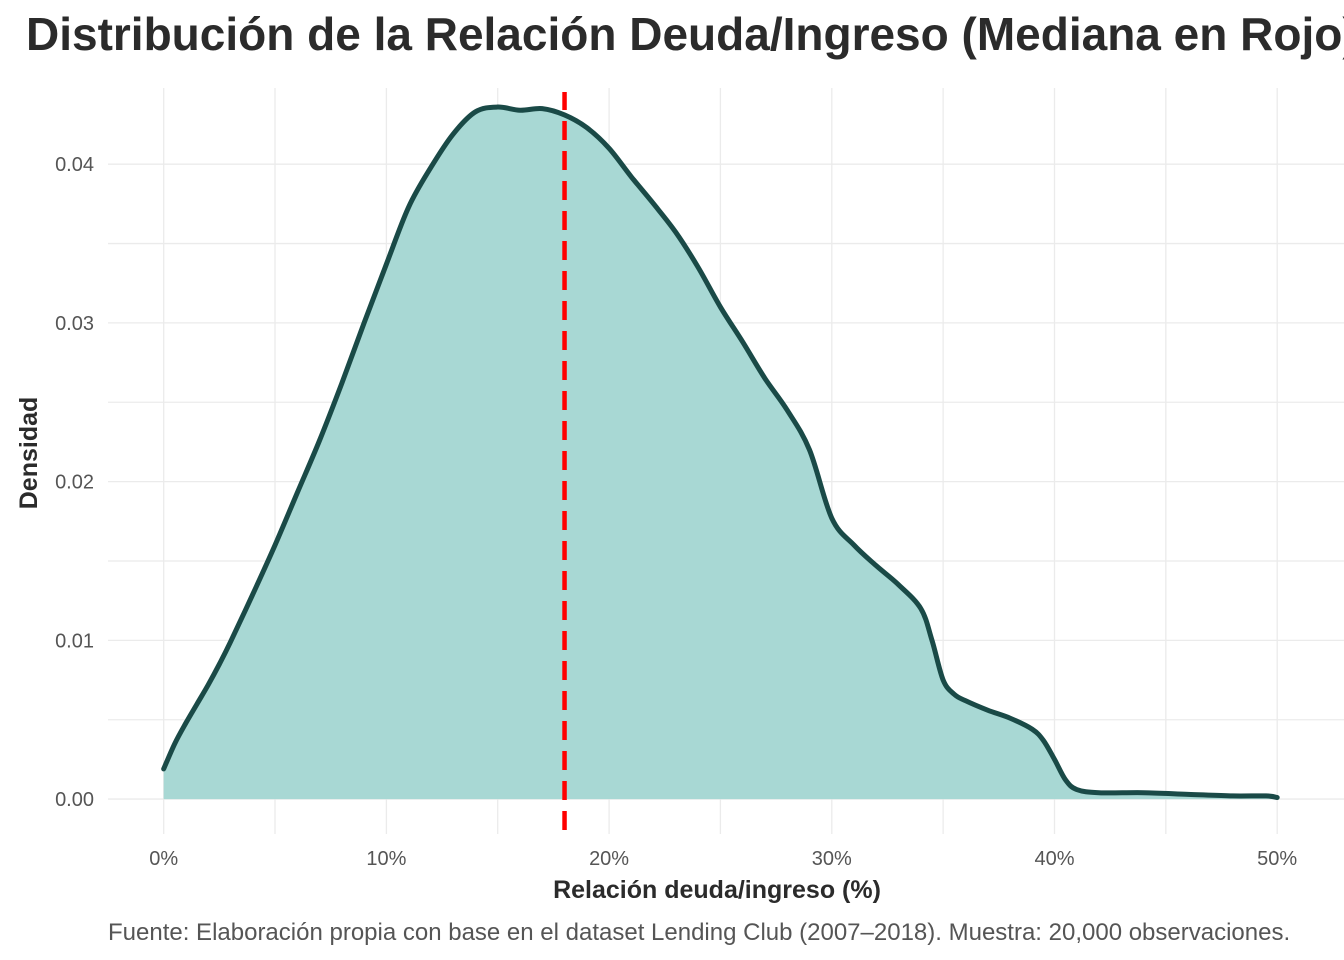  I want to click on y-tick-label: 0.02, so click(74, 483).